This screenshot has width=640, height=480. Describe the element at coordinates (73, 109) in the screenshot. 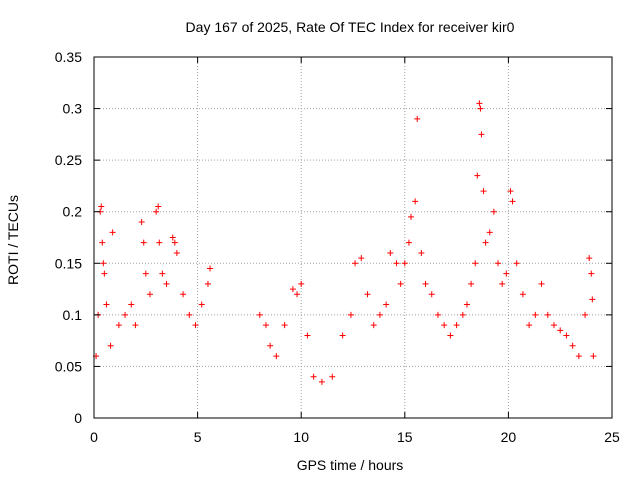

I see `y-tick-label: 0.3` at that location.